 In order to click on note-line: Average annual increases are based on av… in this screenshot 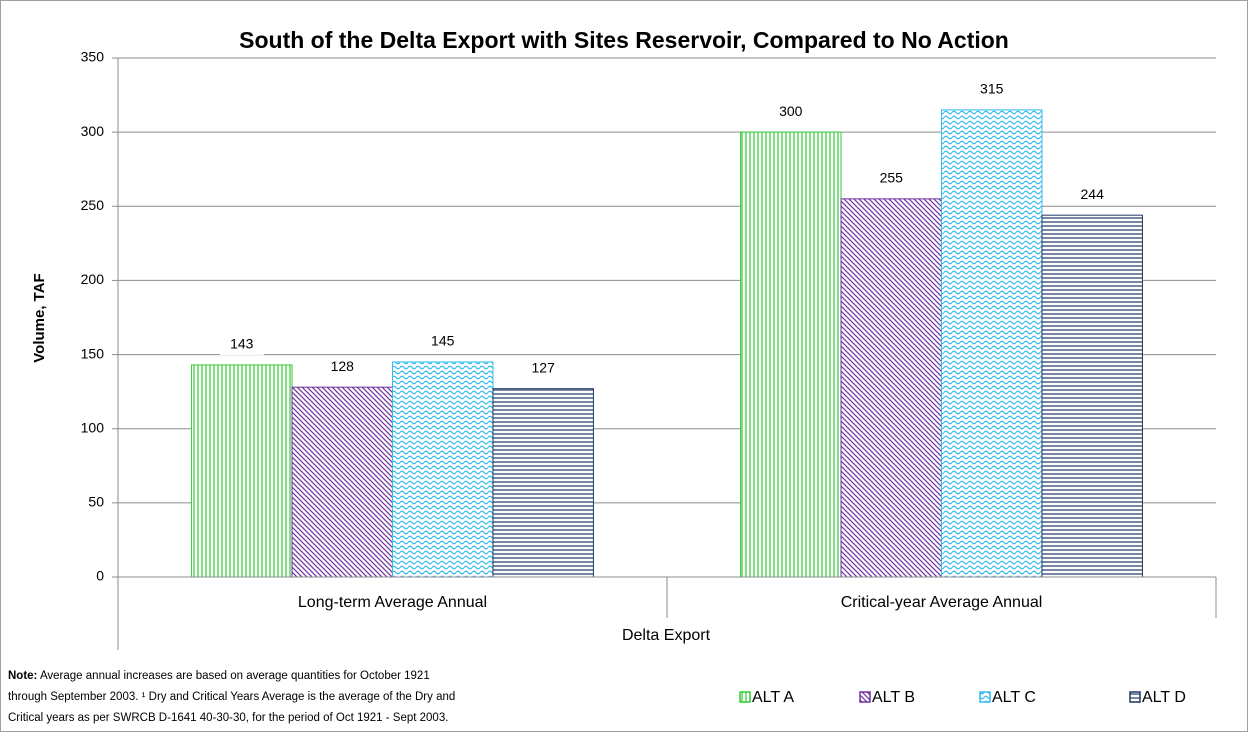, I will do `click(235, 676)`.